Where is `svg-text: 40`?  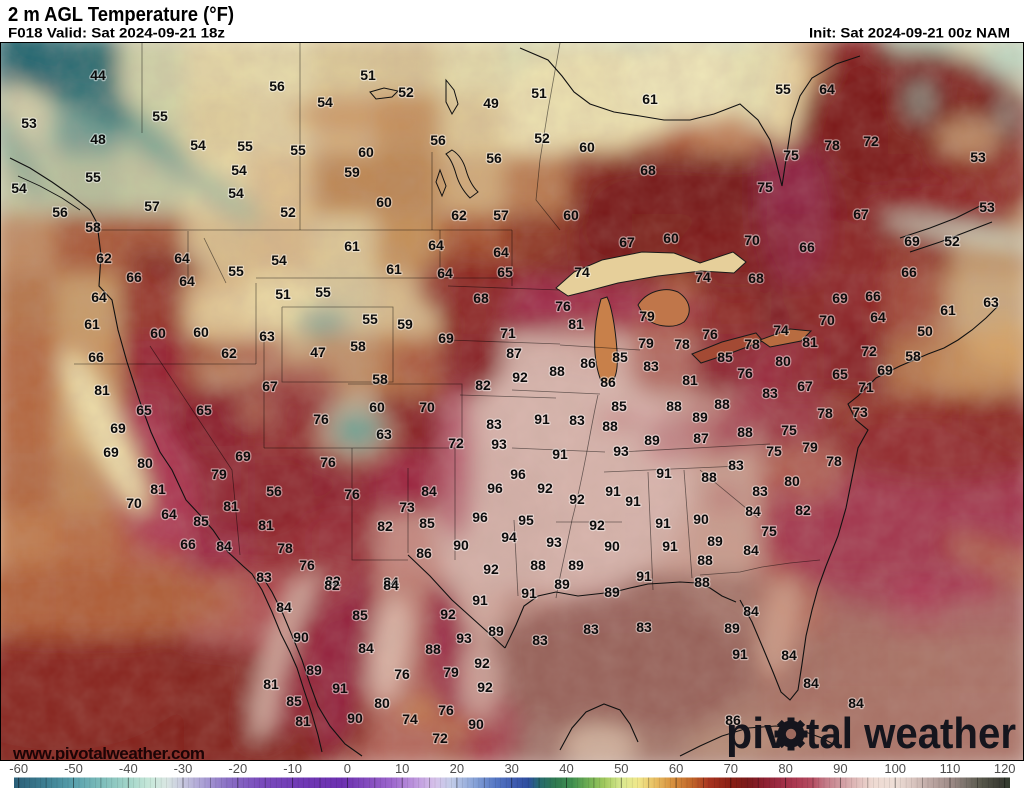
svg-text: 40 is located at coordinates (566, 768).